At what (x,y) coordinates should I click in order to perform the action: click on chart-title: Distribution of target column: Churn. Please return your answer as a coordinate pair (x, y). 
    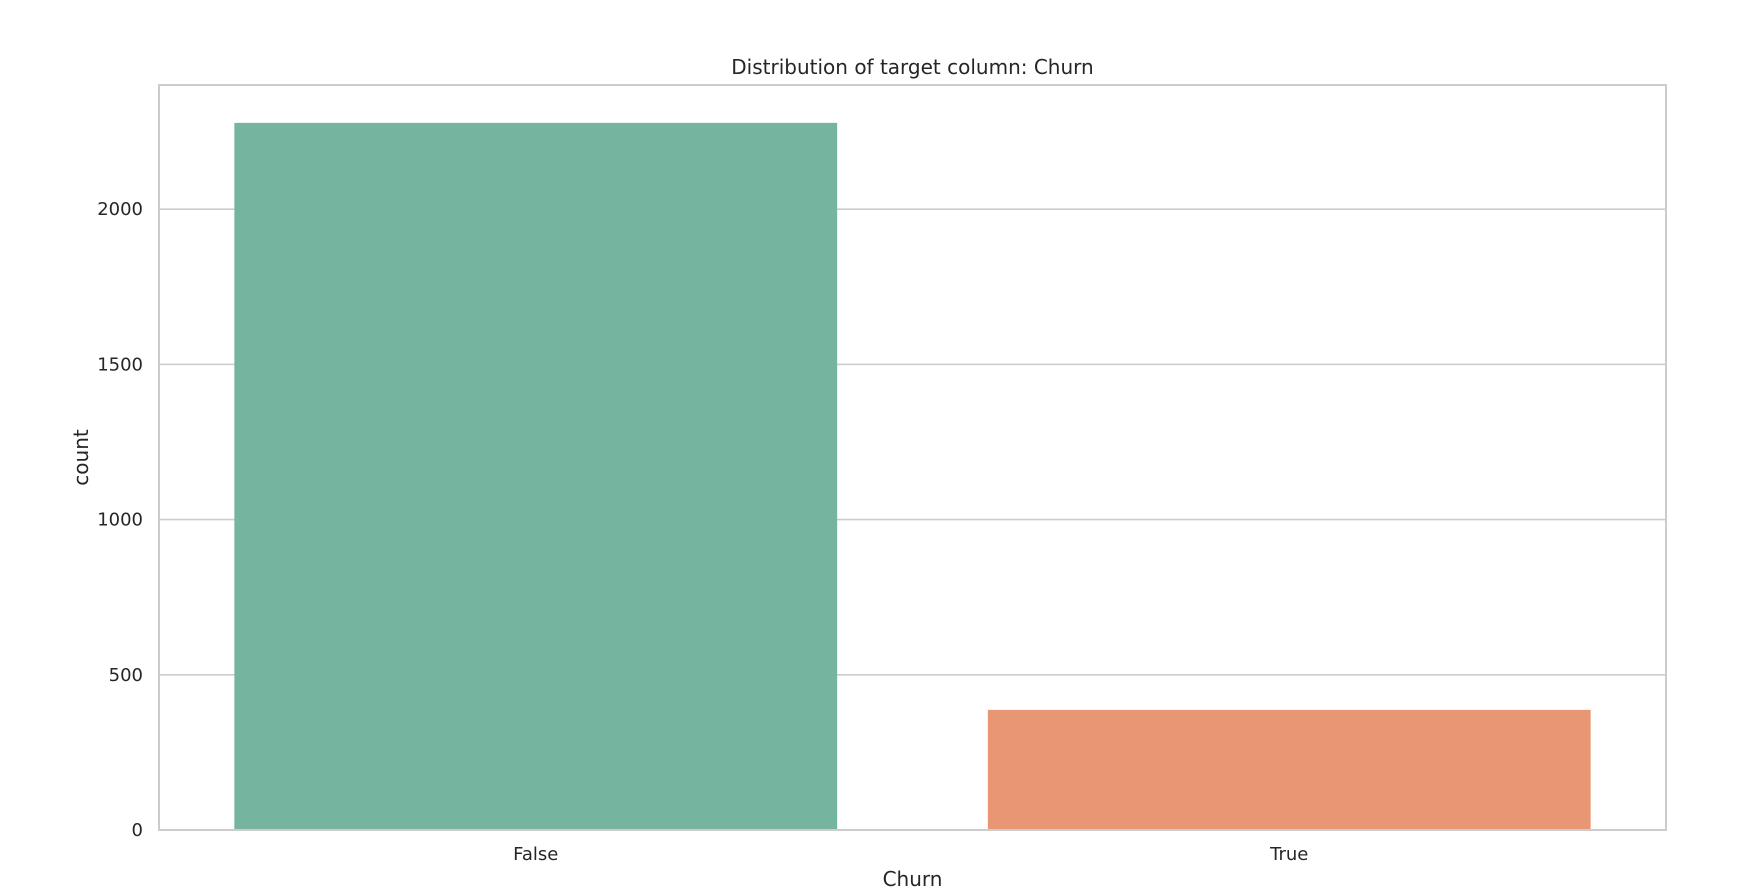
    Looking at the image, I should click on (912, 67).